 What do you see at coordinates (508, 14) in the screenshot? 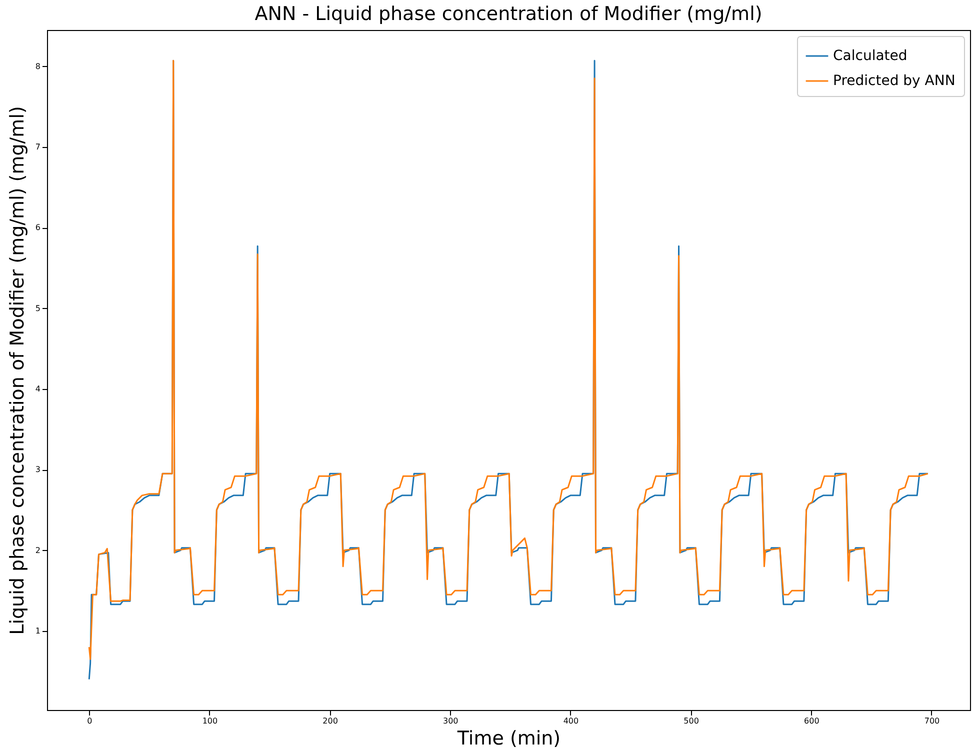
I see `chart-title: ANN - Liquid phase concentration of Modifier (mg/ml)` at bounding box center [508, 14].